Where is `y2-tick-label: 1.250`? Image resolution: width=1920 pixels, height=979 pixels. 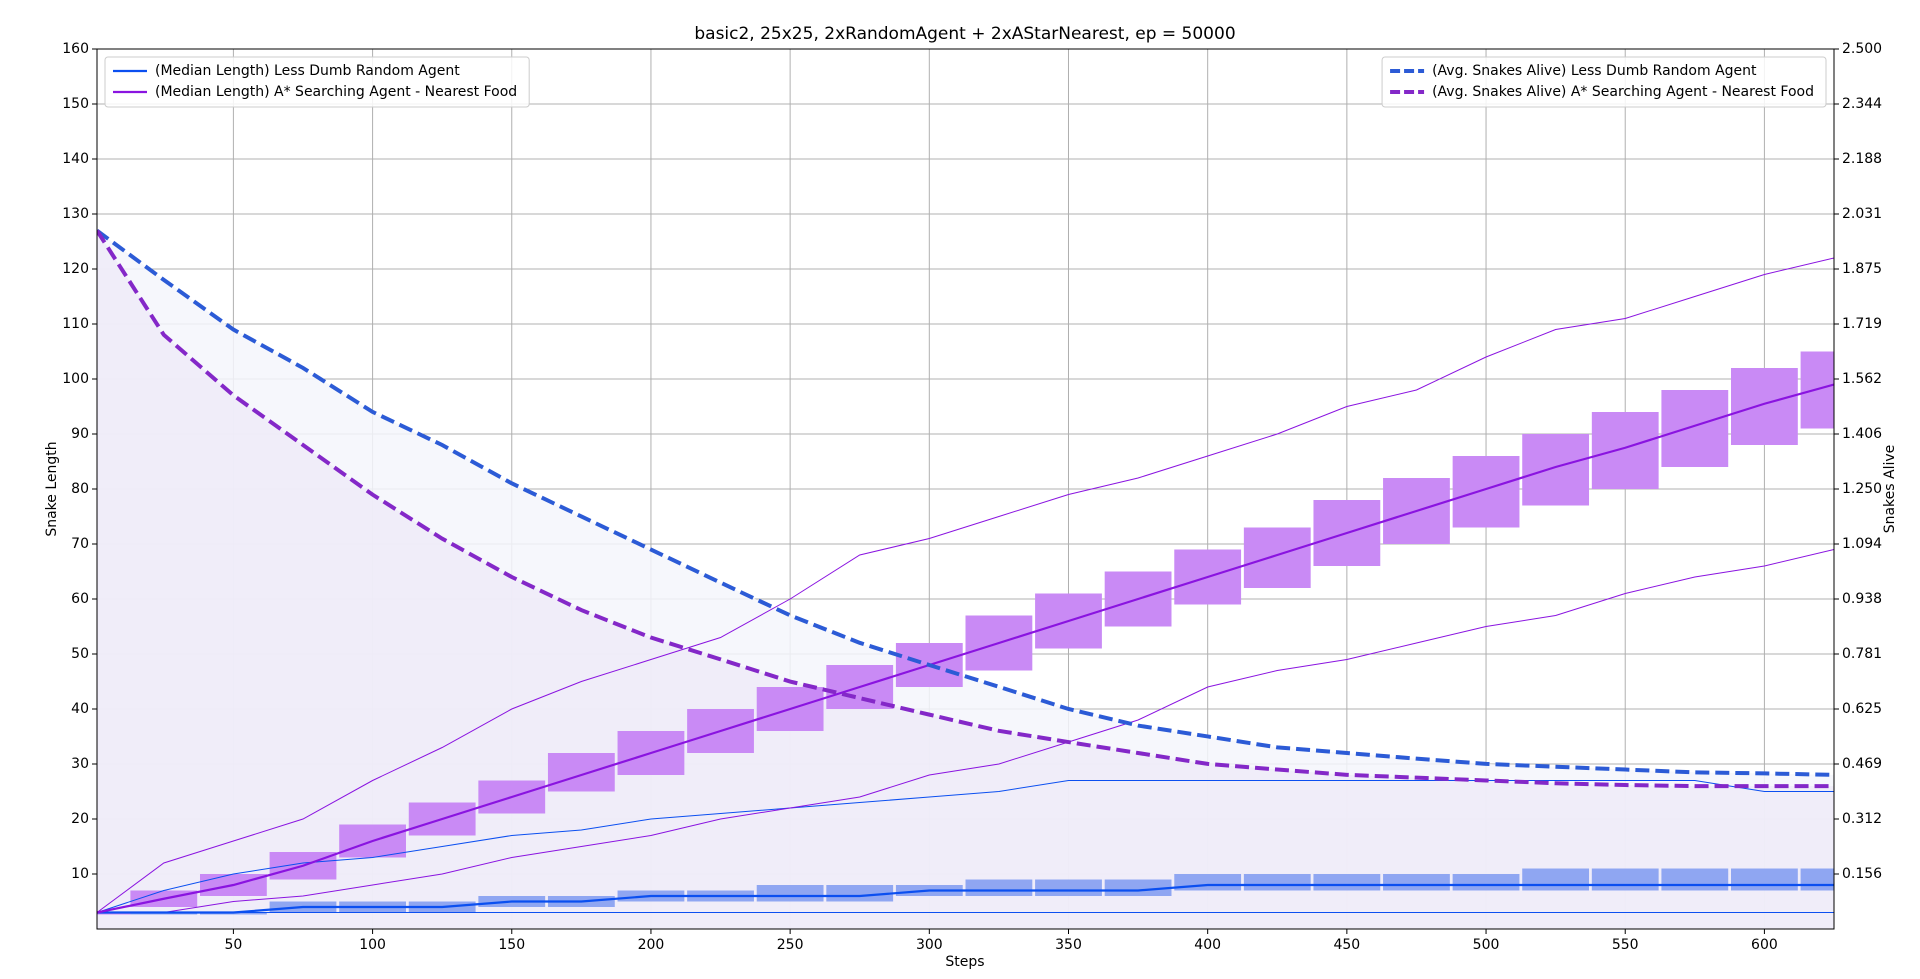 y2-tick-label: 1.250 is located at coordinates (1862, 489).